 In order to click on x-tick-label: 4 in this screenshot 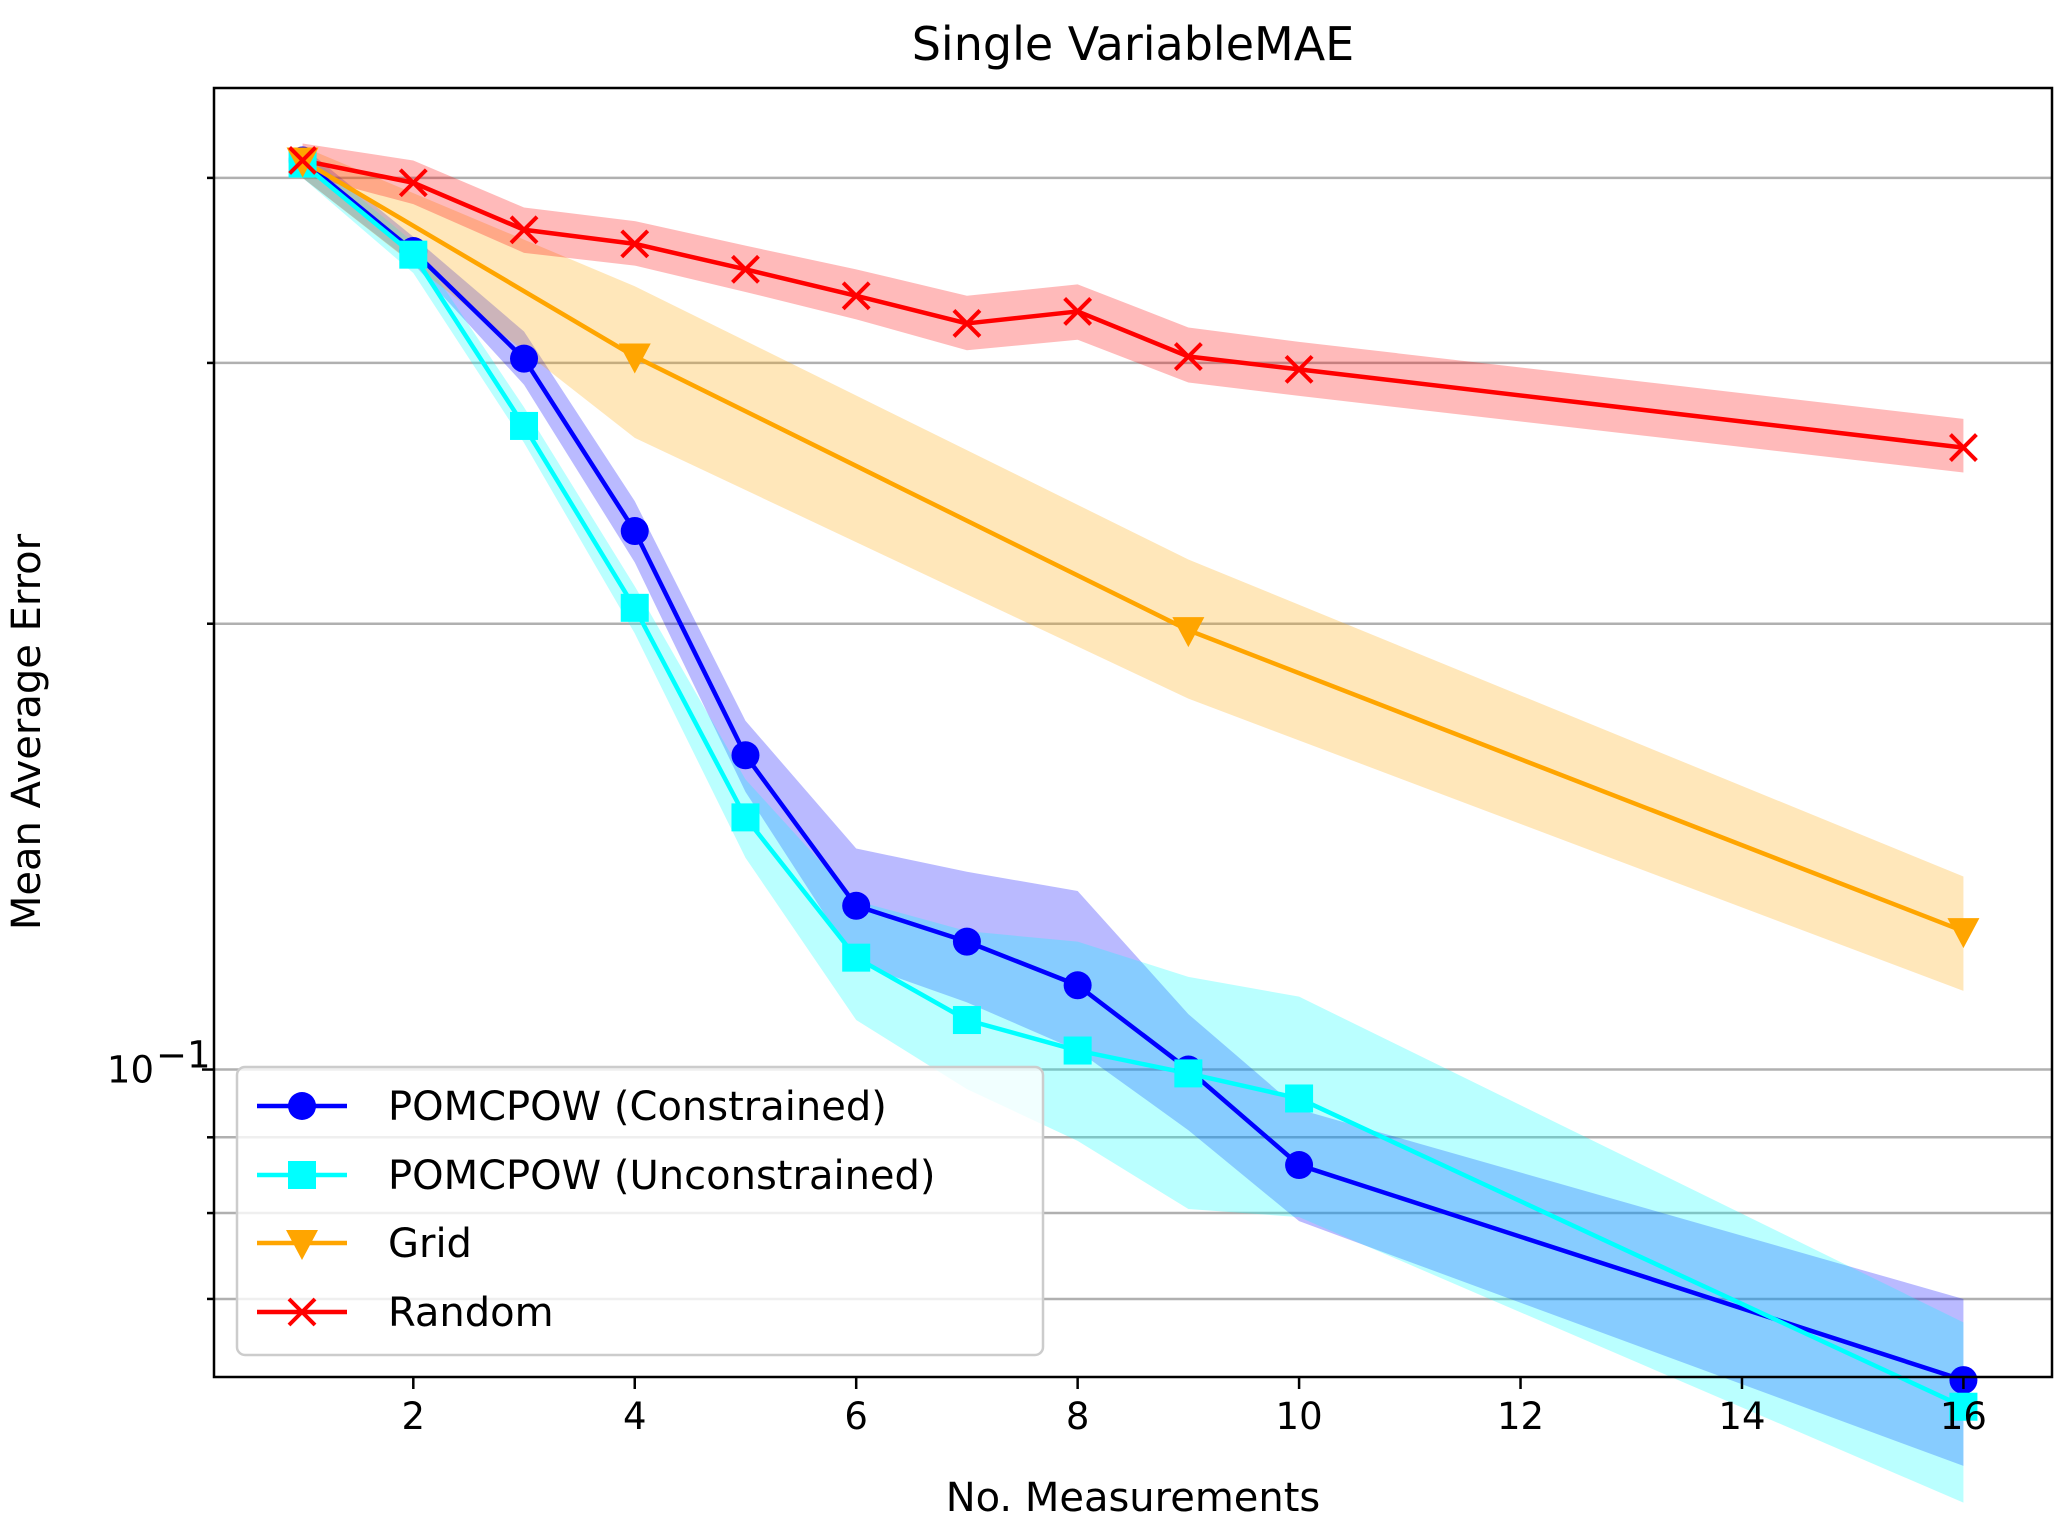, I will do `click(635, 1416)`.